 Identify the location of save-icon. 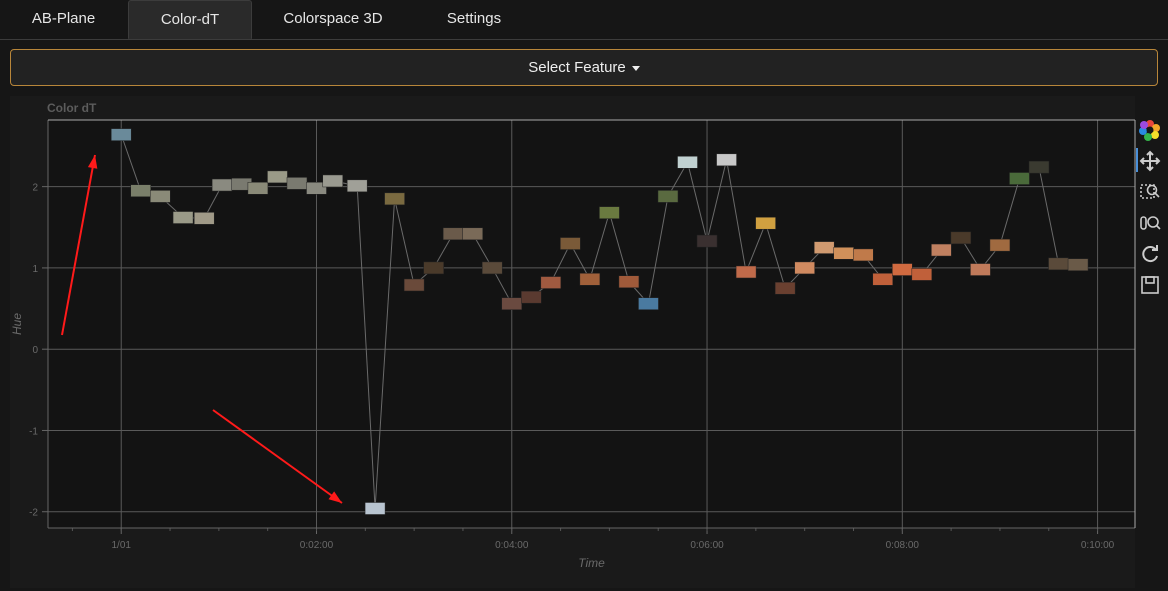
(1150, 285).